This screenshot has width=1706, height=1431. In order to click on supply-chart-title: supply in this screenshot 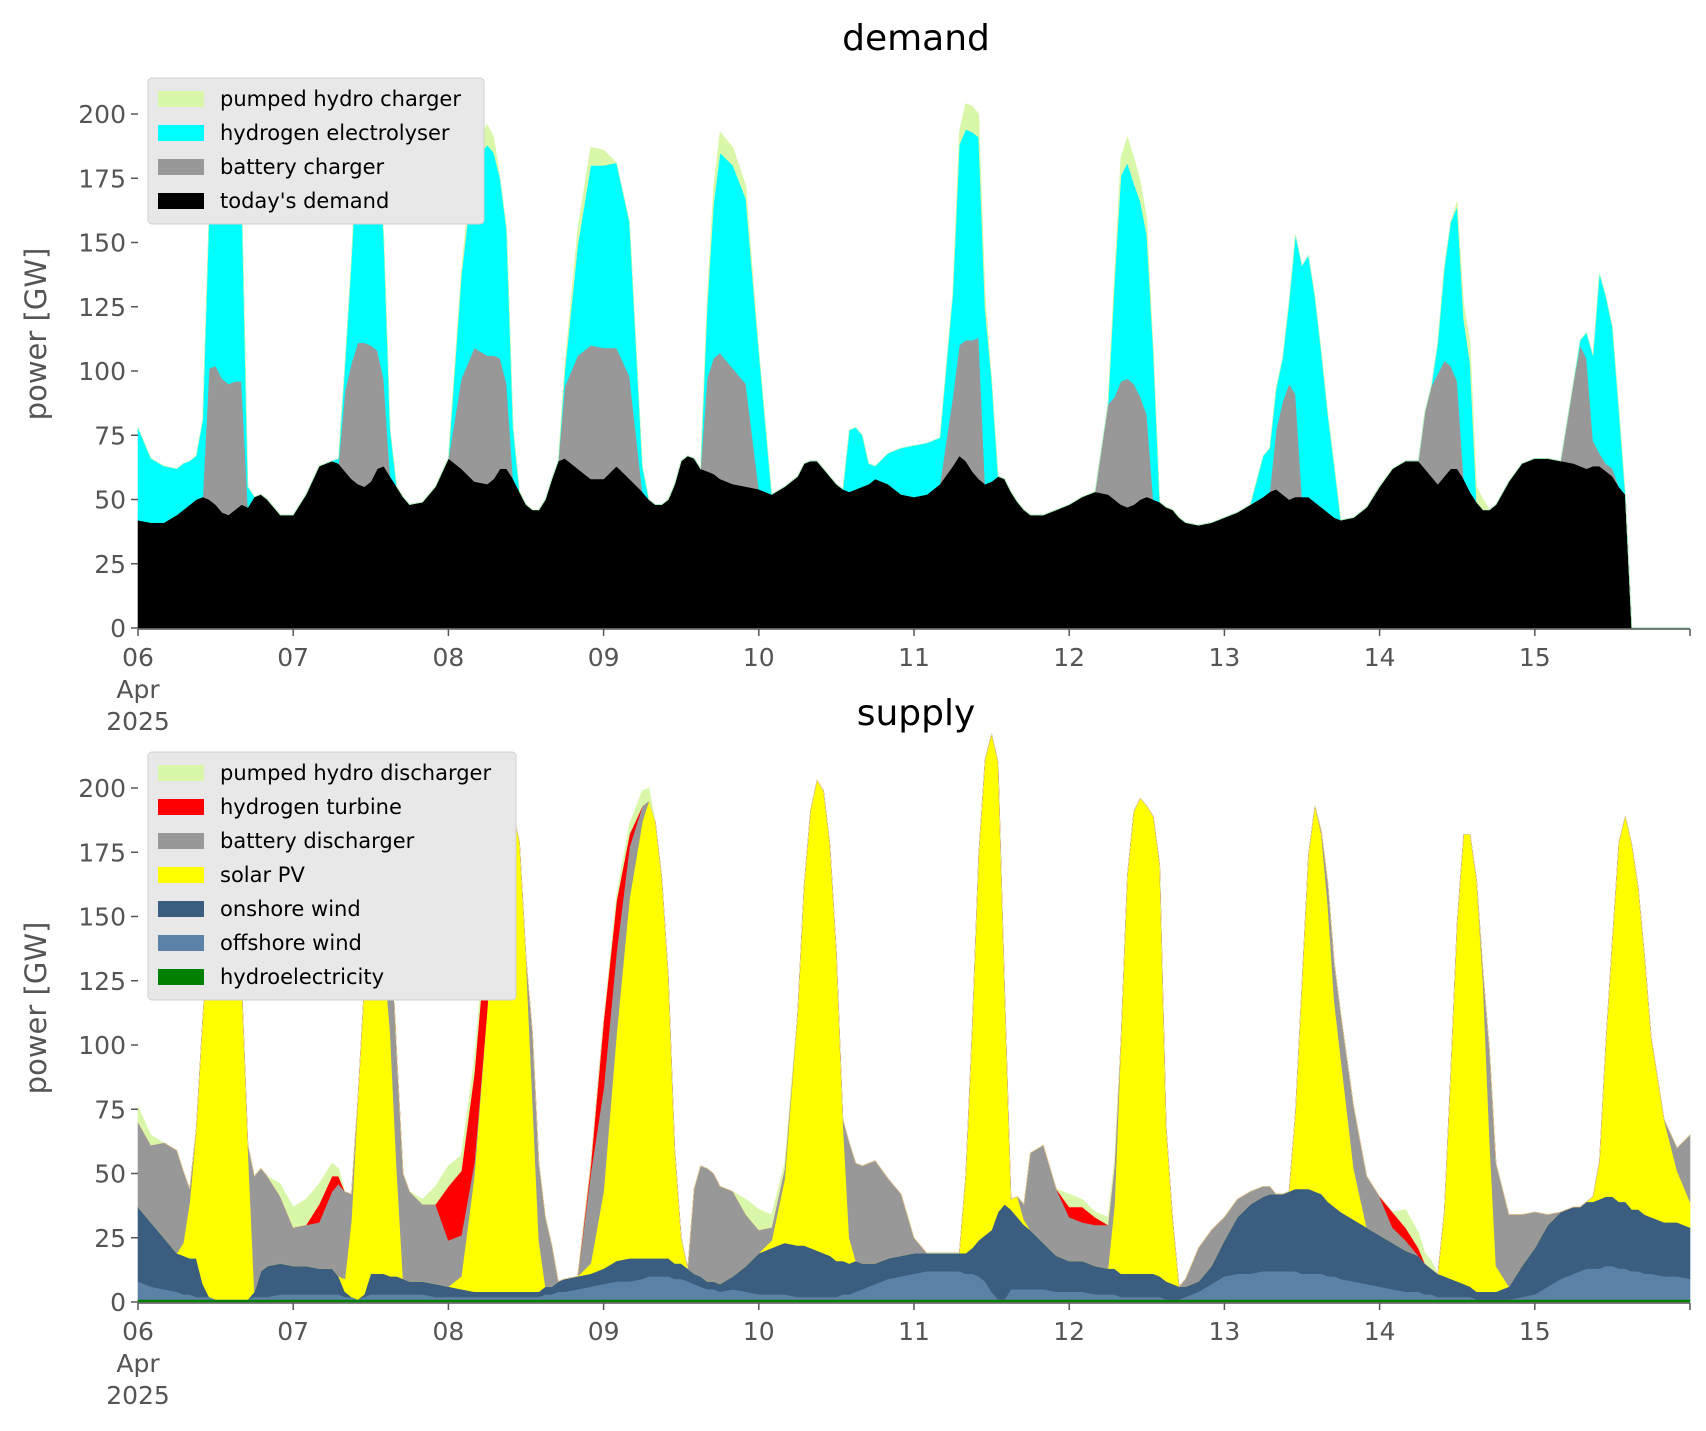, I will do `click(916, 713)`.